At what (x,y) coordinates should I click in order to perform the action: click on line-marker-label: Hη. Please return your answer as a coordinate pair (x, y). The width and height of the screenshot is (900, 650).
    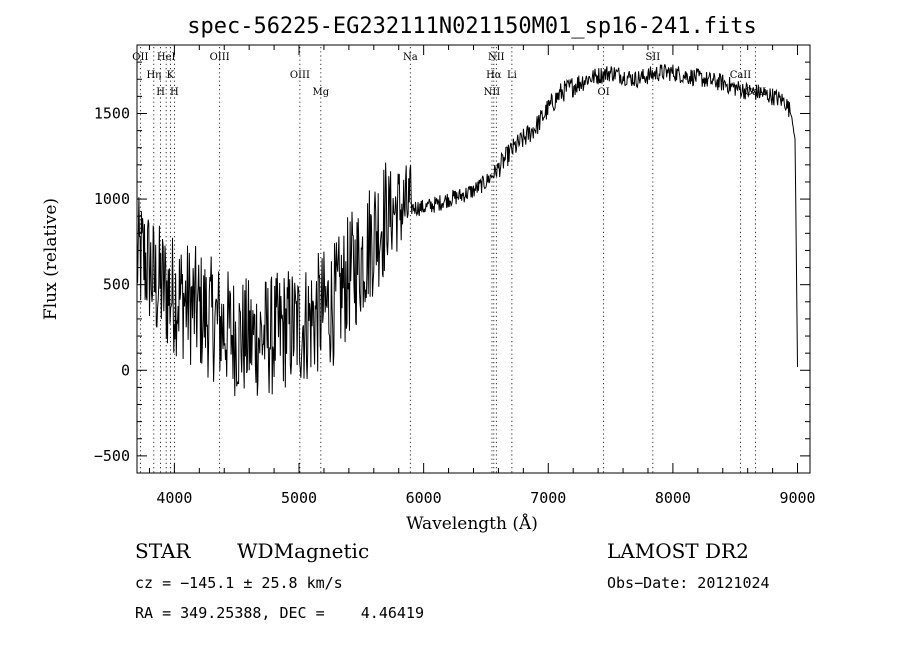
    Looking at the image, I should click on (153, 75).